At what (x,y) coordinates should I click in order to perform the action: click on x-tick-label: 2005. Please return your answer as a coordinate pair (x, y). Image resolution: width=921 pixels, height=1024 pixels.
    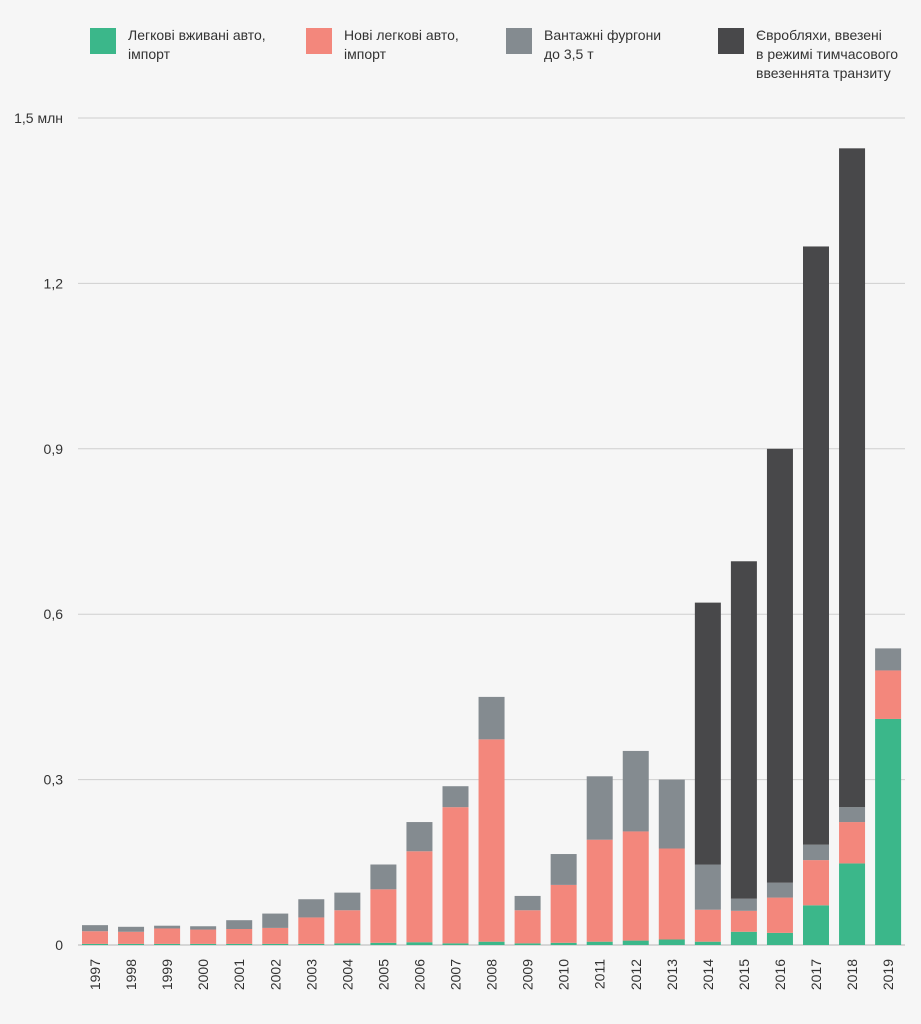
    Looking at the image, I should click on (383, 974).